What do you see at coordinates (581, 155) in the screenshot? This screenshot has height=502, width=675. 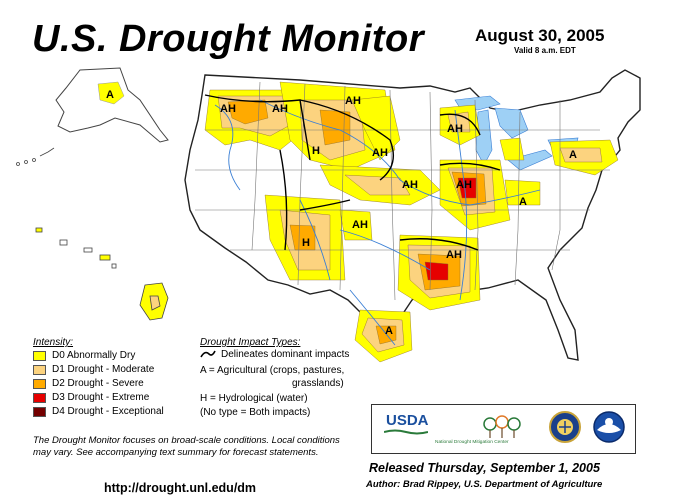 I see `drought-ne-d1` at bounding box center [581, 155].